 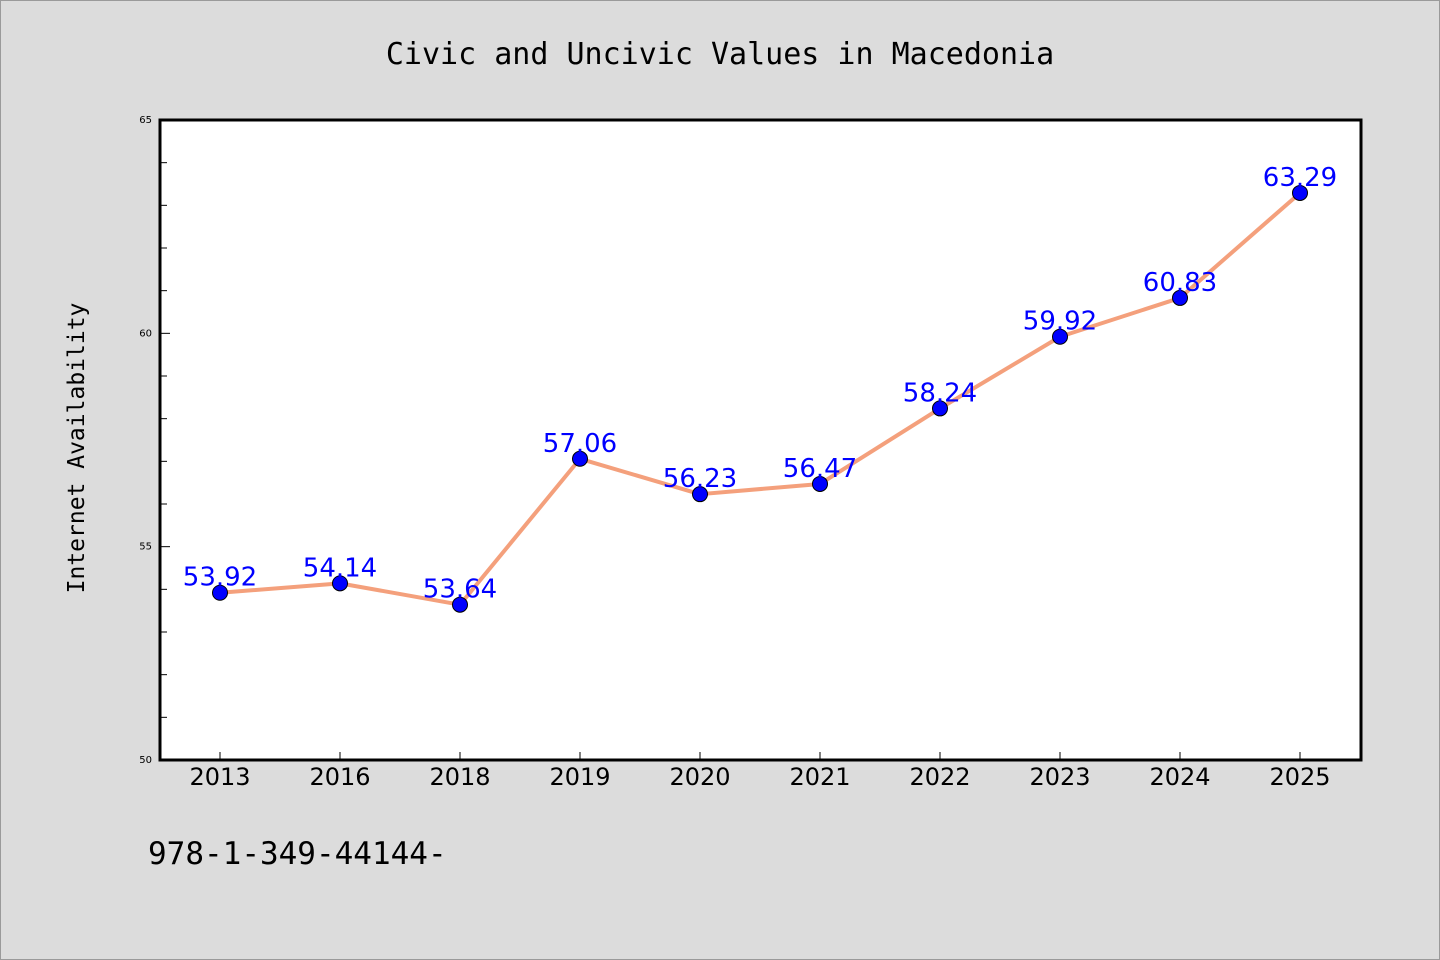 I want to click on x-tick-label: 2025, so click(x=1299, y=777).